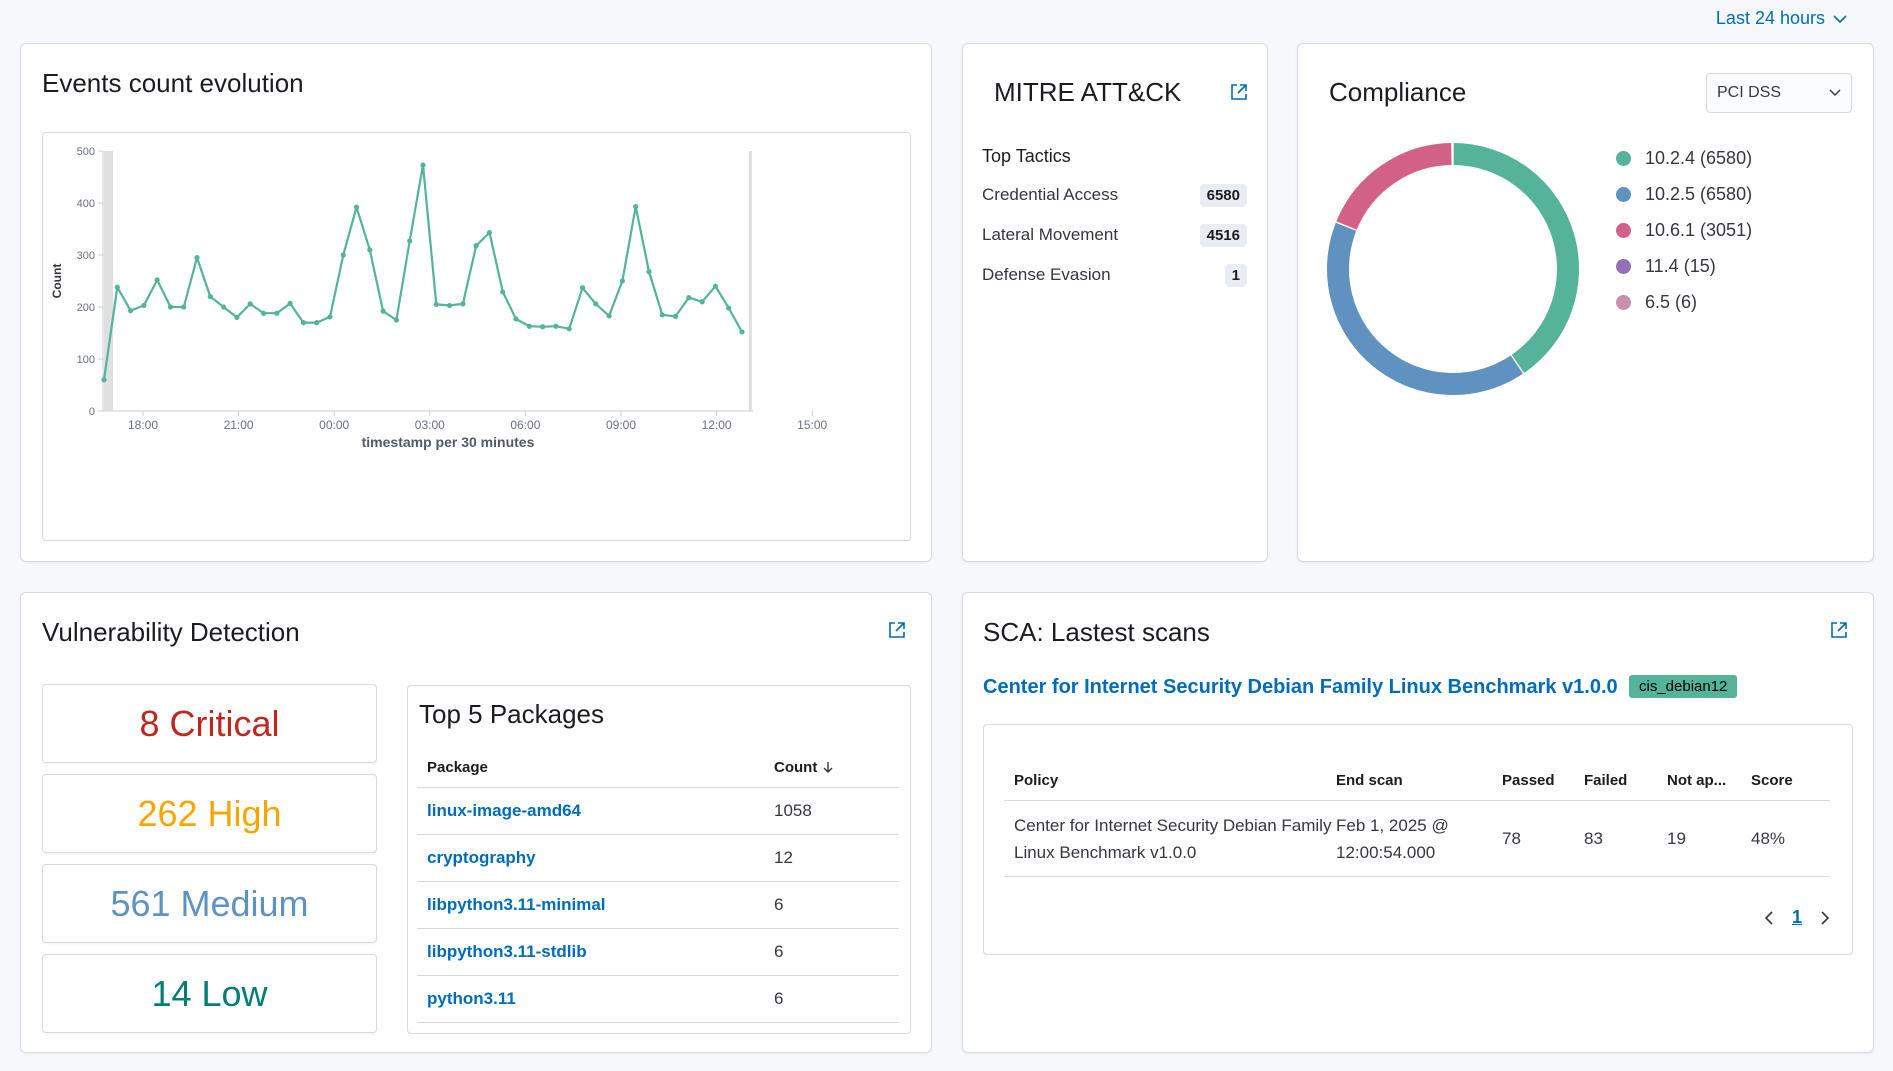 Image resolution: width=1893 pixels, height=1071 pixels. Describe the element at coordinates (92, 412) in the screenshot. I see `y-tick-label: 0` at that location.